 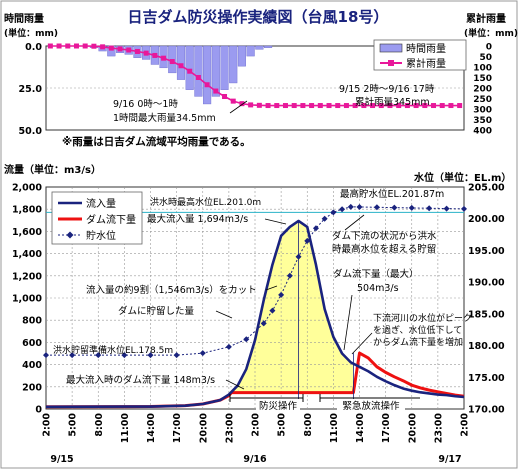 What do you see at coordinates (70, 235) in the screenshot?
I see `legend-marker-level` at bounding box center [70, 235].